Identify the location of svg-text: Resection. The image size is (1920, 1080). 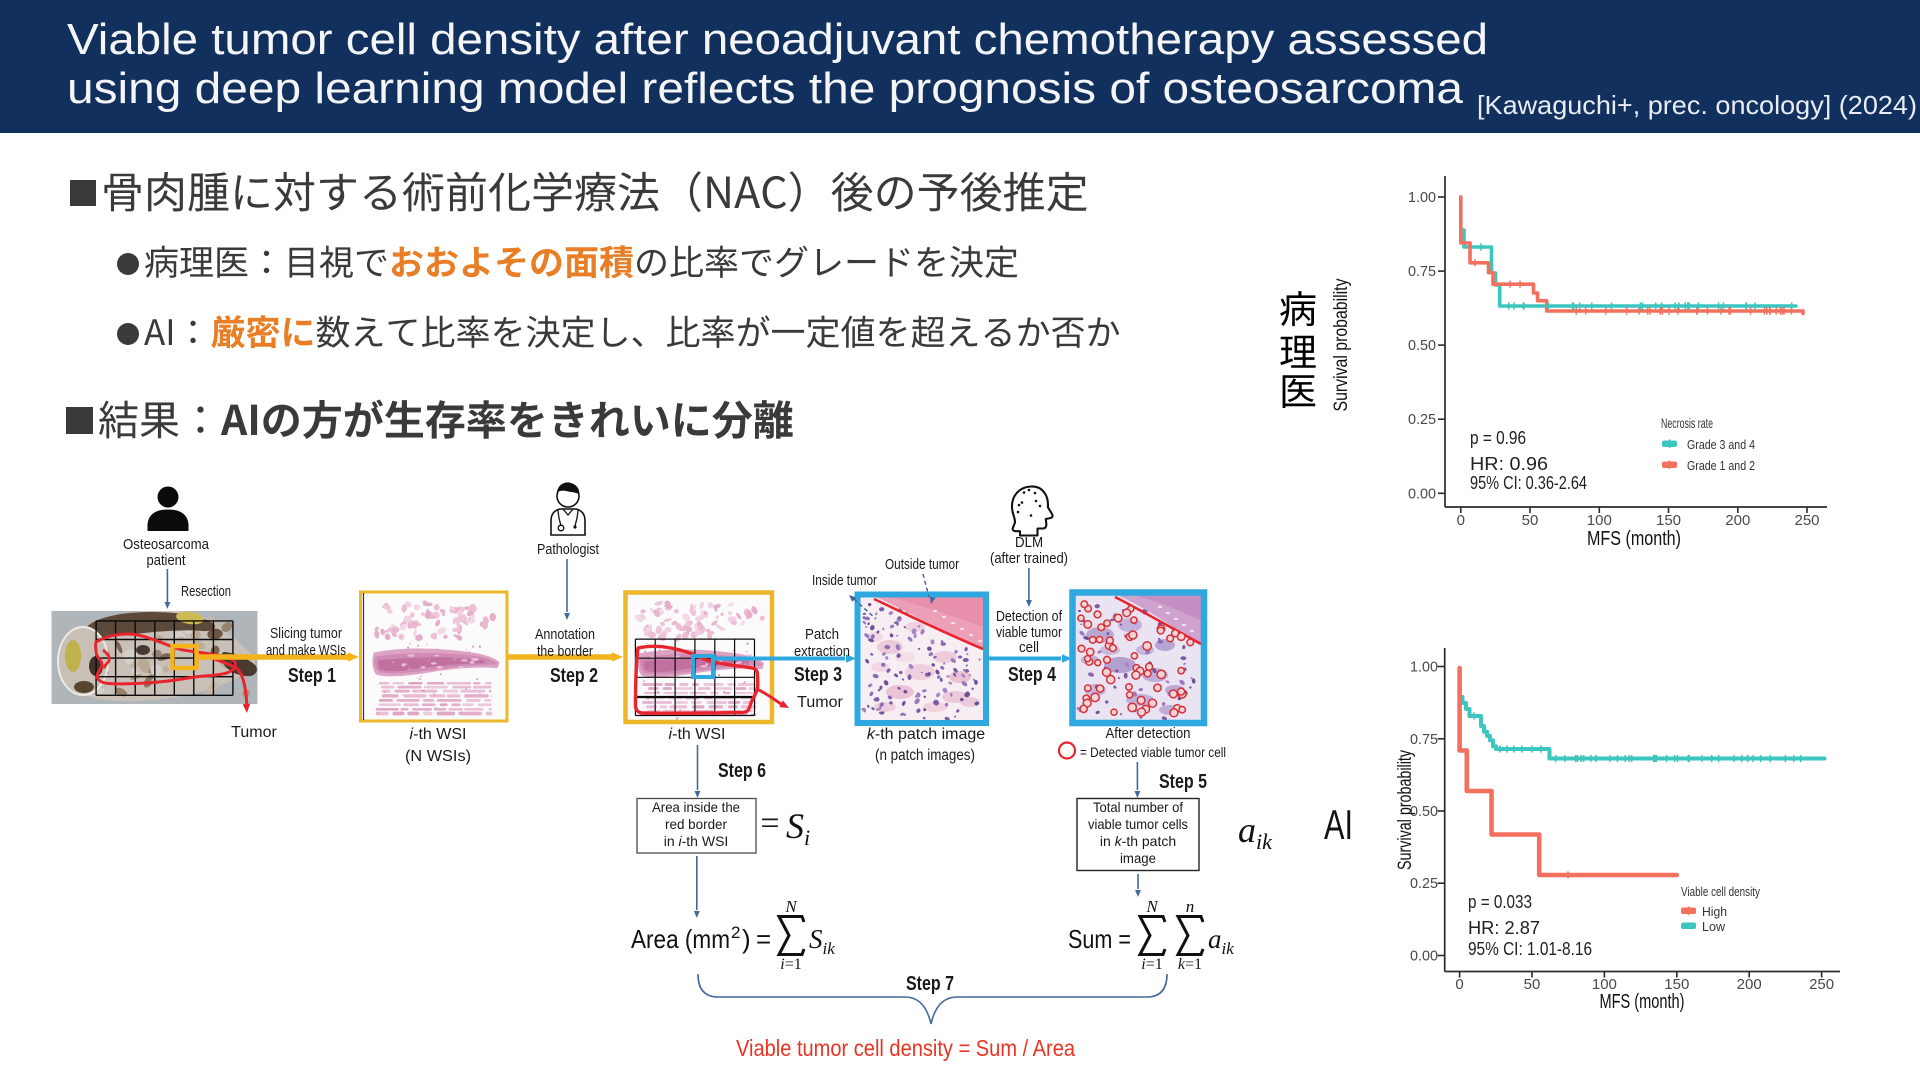
(206, 591).